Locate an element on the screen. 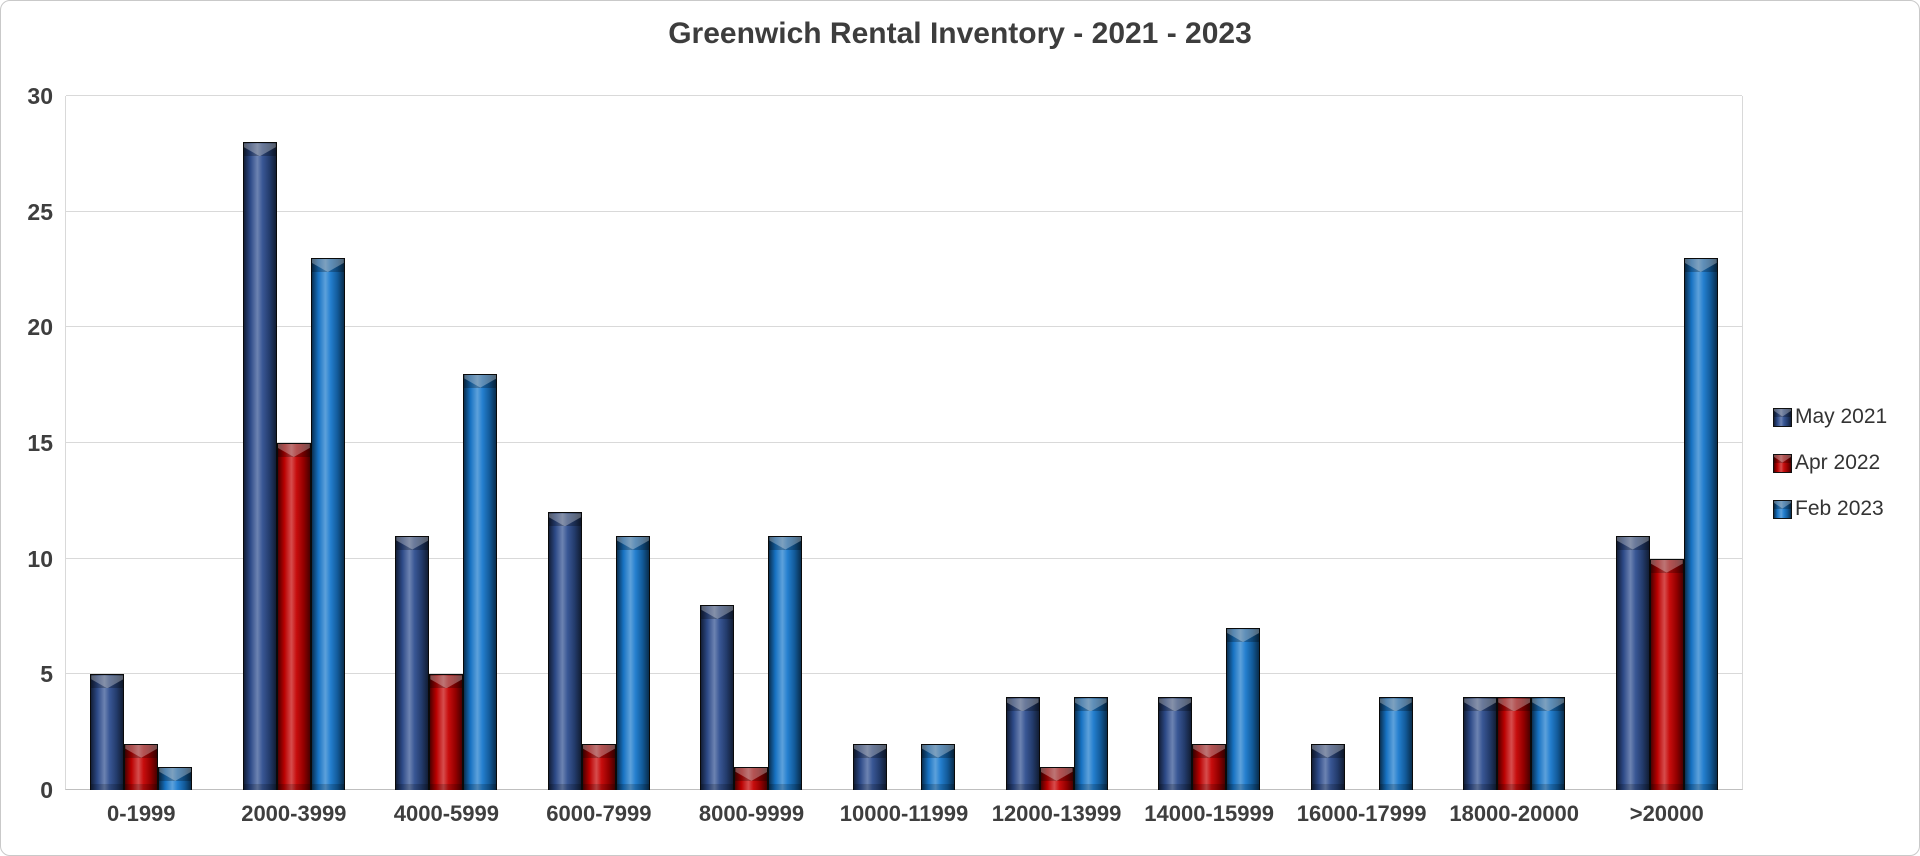  x-category-label: 14000-15999 is located at coordinates (1209, 813).